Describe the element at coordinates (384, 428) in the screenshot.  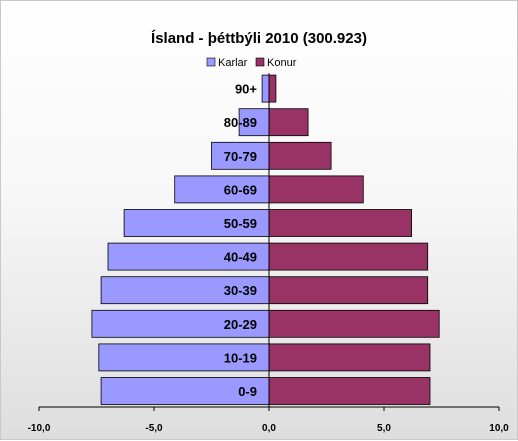
I see `x-tick-label: 5,0` at that location.